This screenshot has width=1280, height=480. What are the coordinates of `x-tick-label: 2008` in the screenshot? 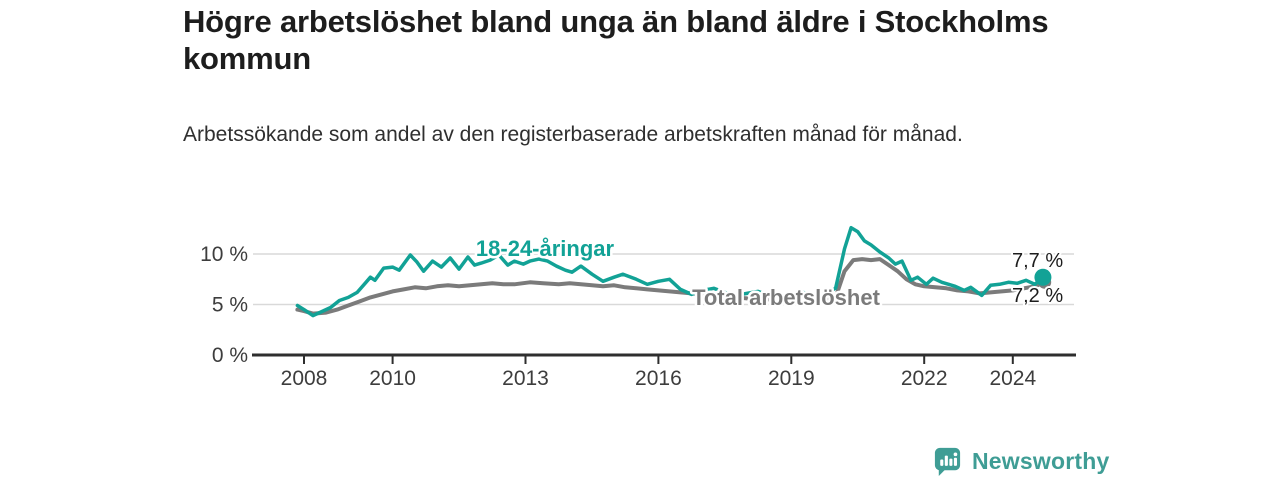 It's located at (304, 378).